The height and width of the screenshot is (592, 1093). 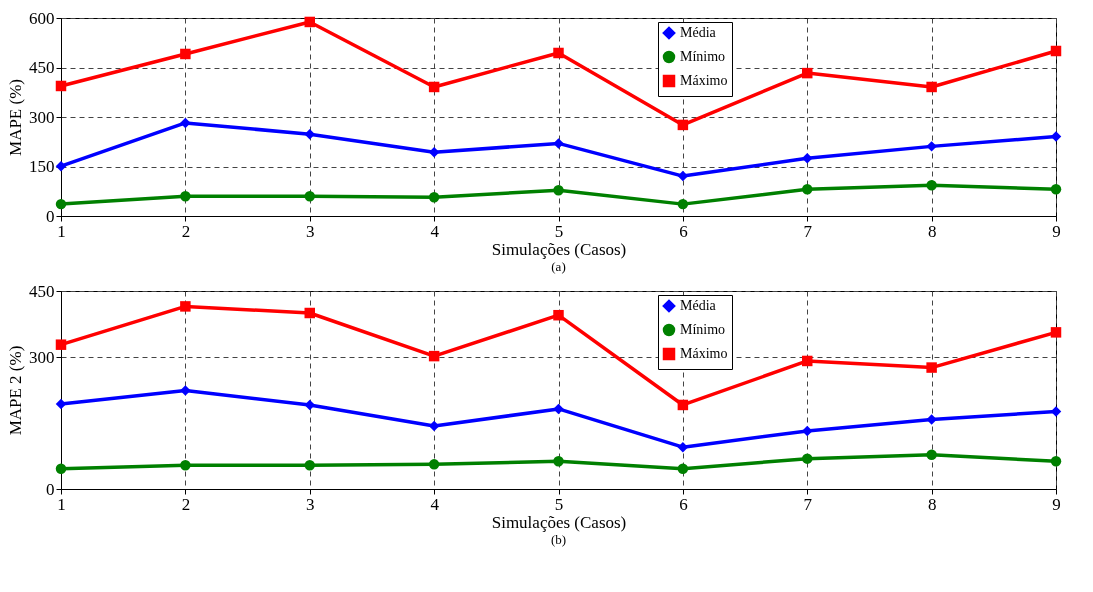 I want to click on y-tick-label: 600, so click(x=42, y=18).